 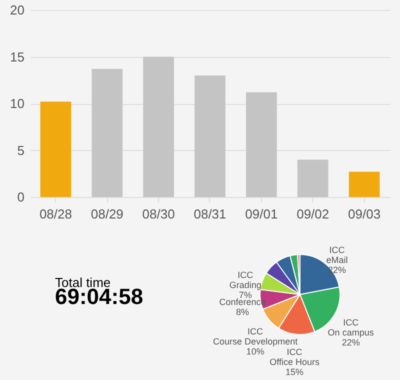 What do you see at coordinates (17, 10) in the screenshot?
I see `y-tick-label: 20` at bounding box center [17, 10].